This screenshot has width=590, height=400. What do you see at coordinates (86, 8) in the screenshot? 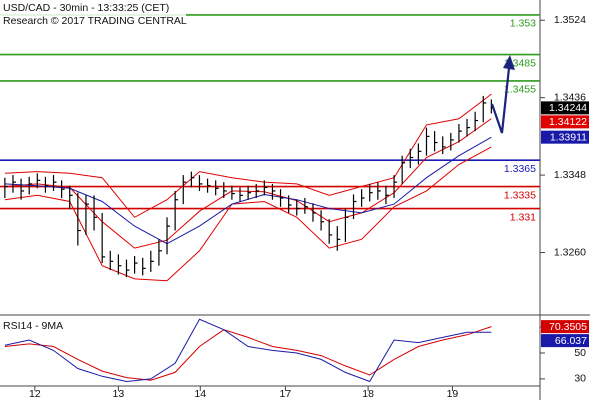
I see `chart-title: USD/CAD - 30min - 13:33:25 (CET)` at bounding box center [86, 8].